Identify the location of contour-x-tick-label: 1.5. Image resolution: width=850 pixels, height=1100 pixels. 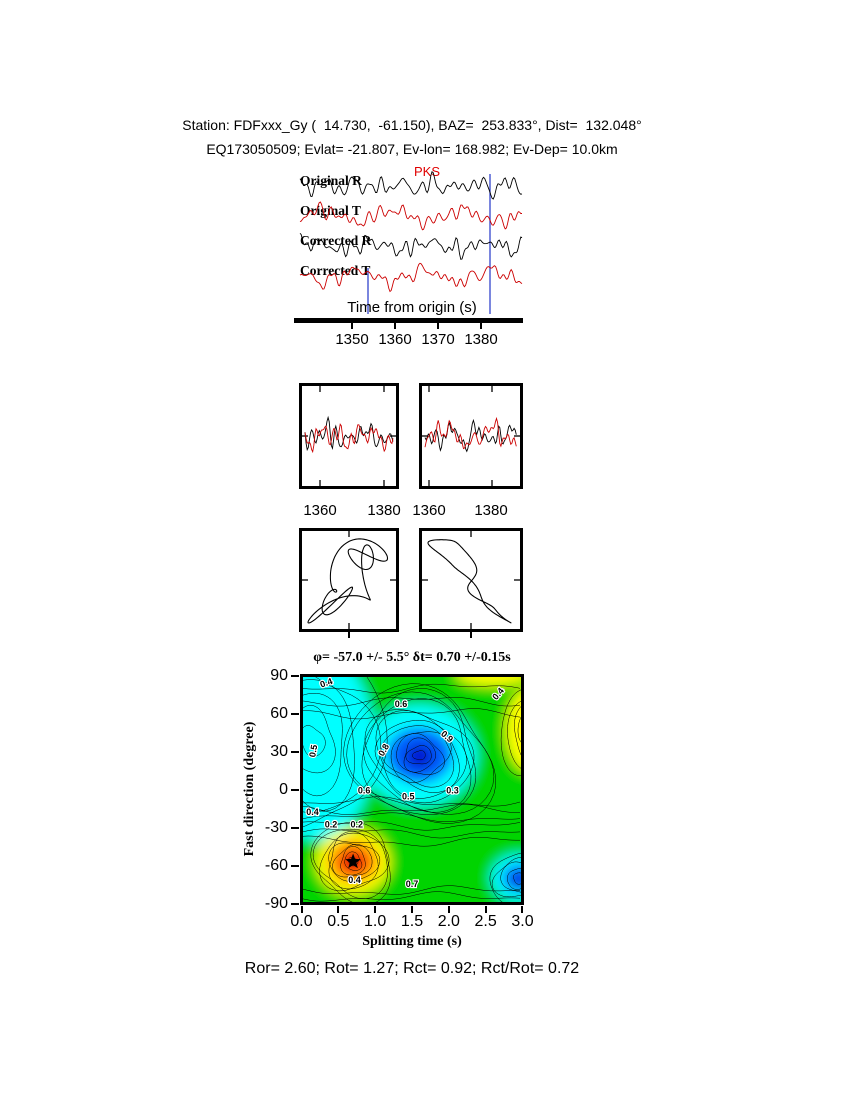
(412, 921).